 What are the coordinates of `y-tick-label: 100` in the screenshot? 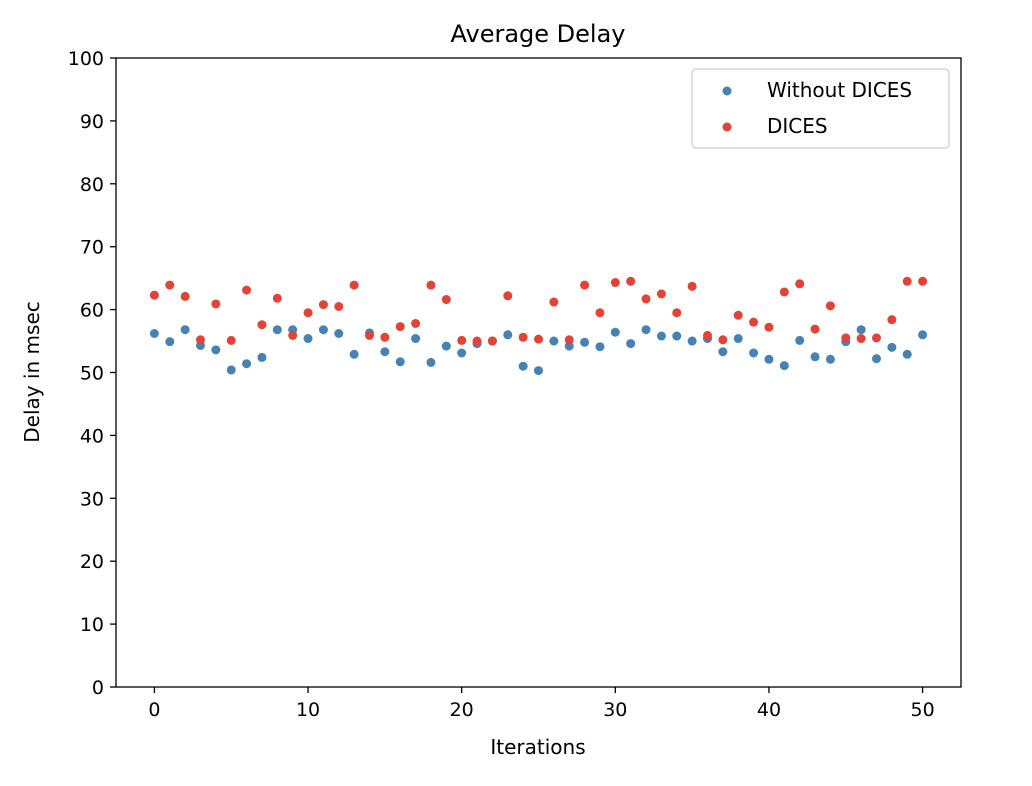 It's located at (86, 59).